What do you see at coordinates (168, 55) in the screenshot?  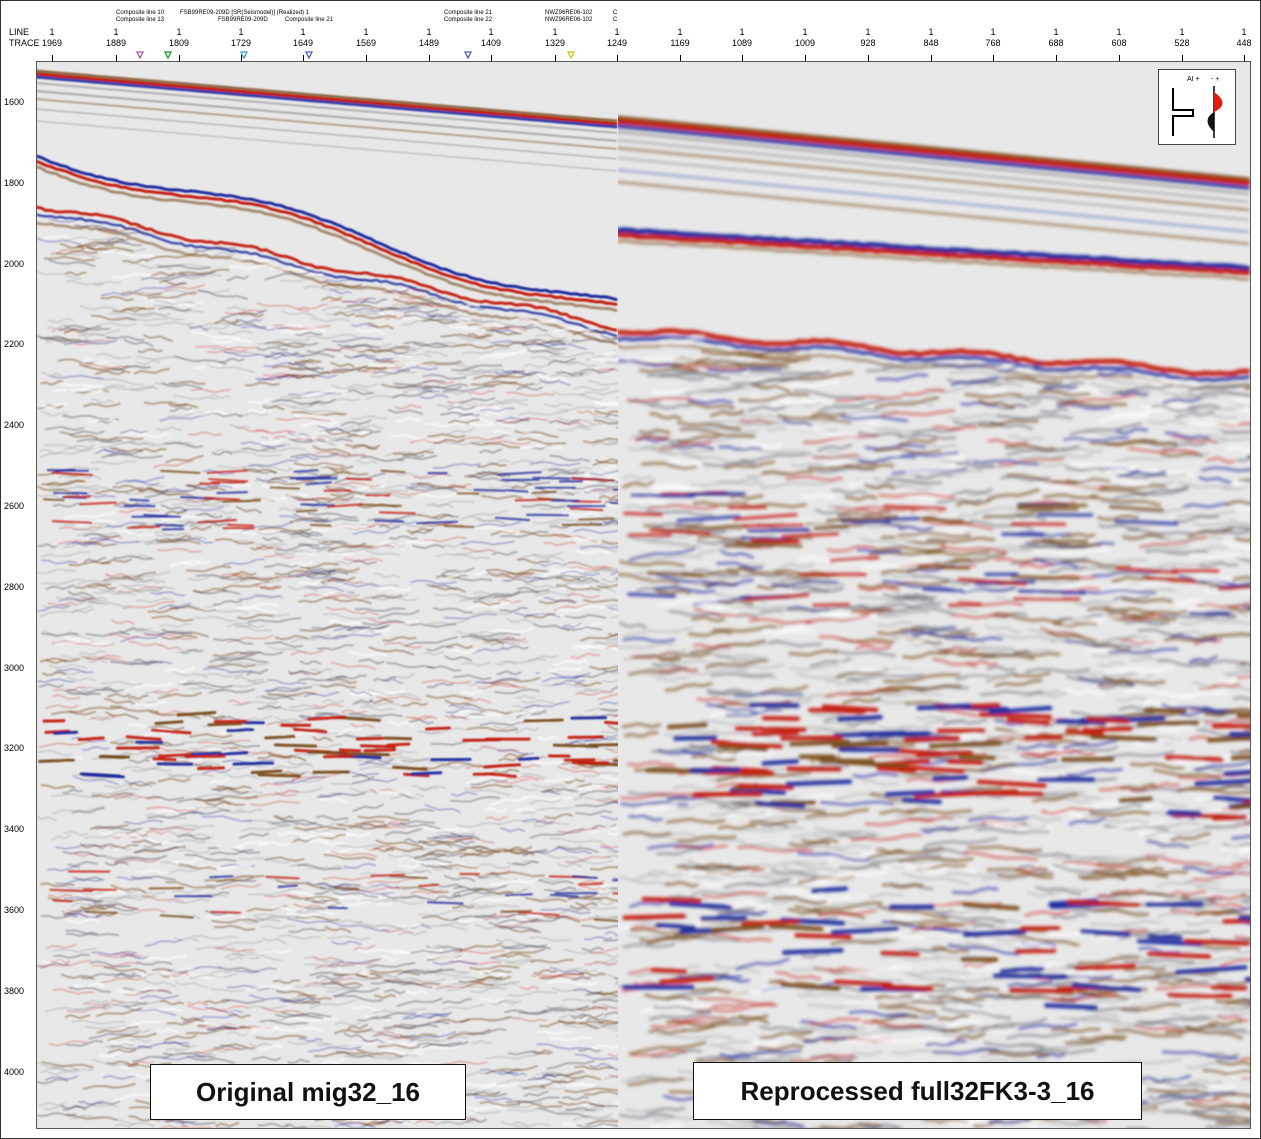 I see `well-marker-triangle` at bounding box center [168, 55].